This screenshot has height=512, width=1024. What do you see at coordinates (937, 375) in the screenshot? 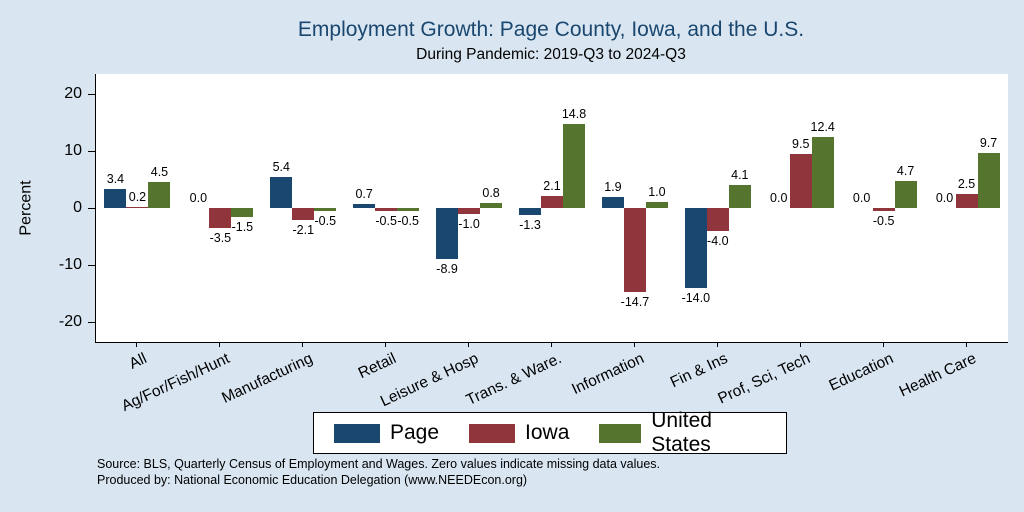
I see `x-category-label-text: Health Care` at bounding box center [937, 375].